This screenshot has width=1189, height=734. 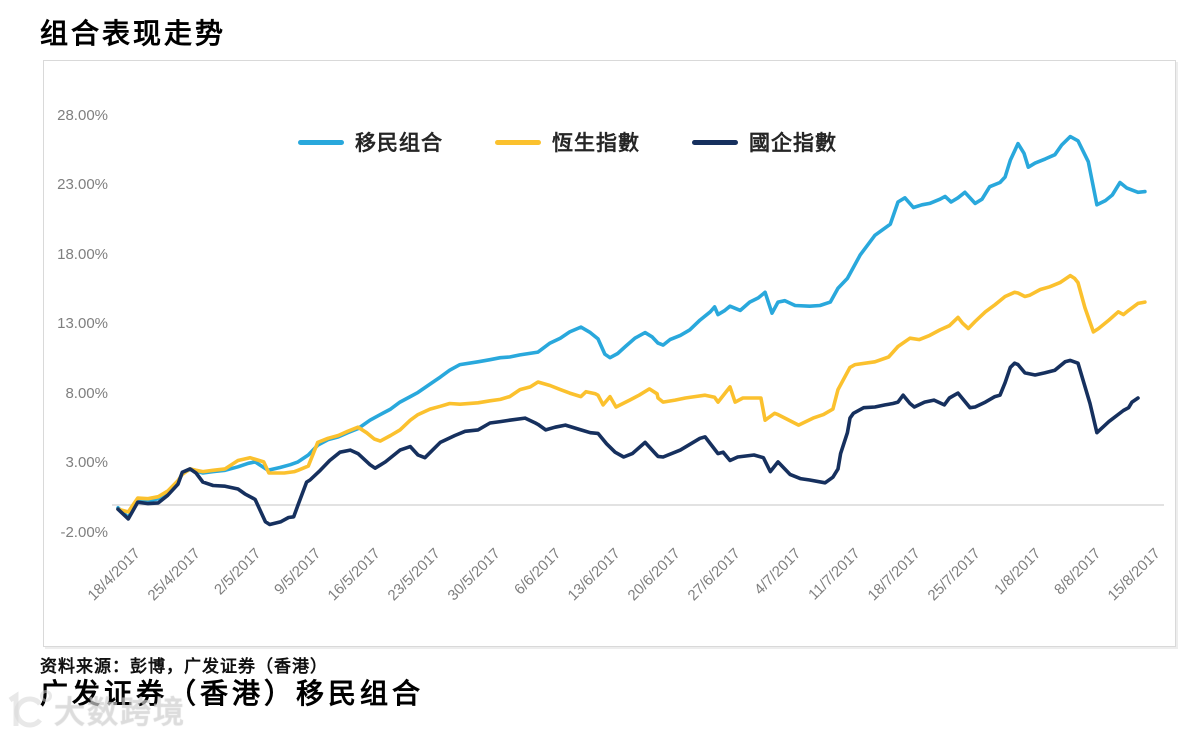 I want to click on legend-item-hsi: 恆生指數, so click(x=567, y=142).